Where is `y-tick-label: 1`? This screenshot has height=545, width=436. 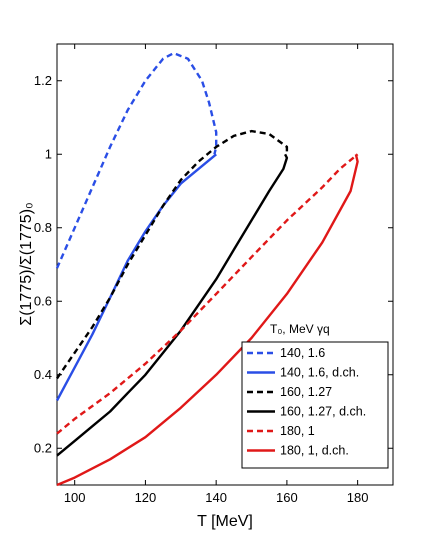 y-tick-label: 1 is located at coordinates (48, 153).